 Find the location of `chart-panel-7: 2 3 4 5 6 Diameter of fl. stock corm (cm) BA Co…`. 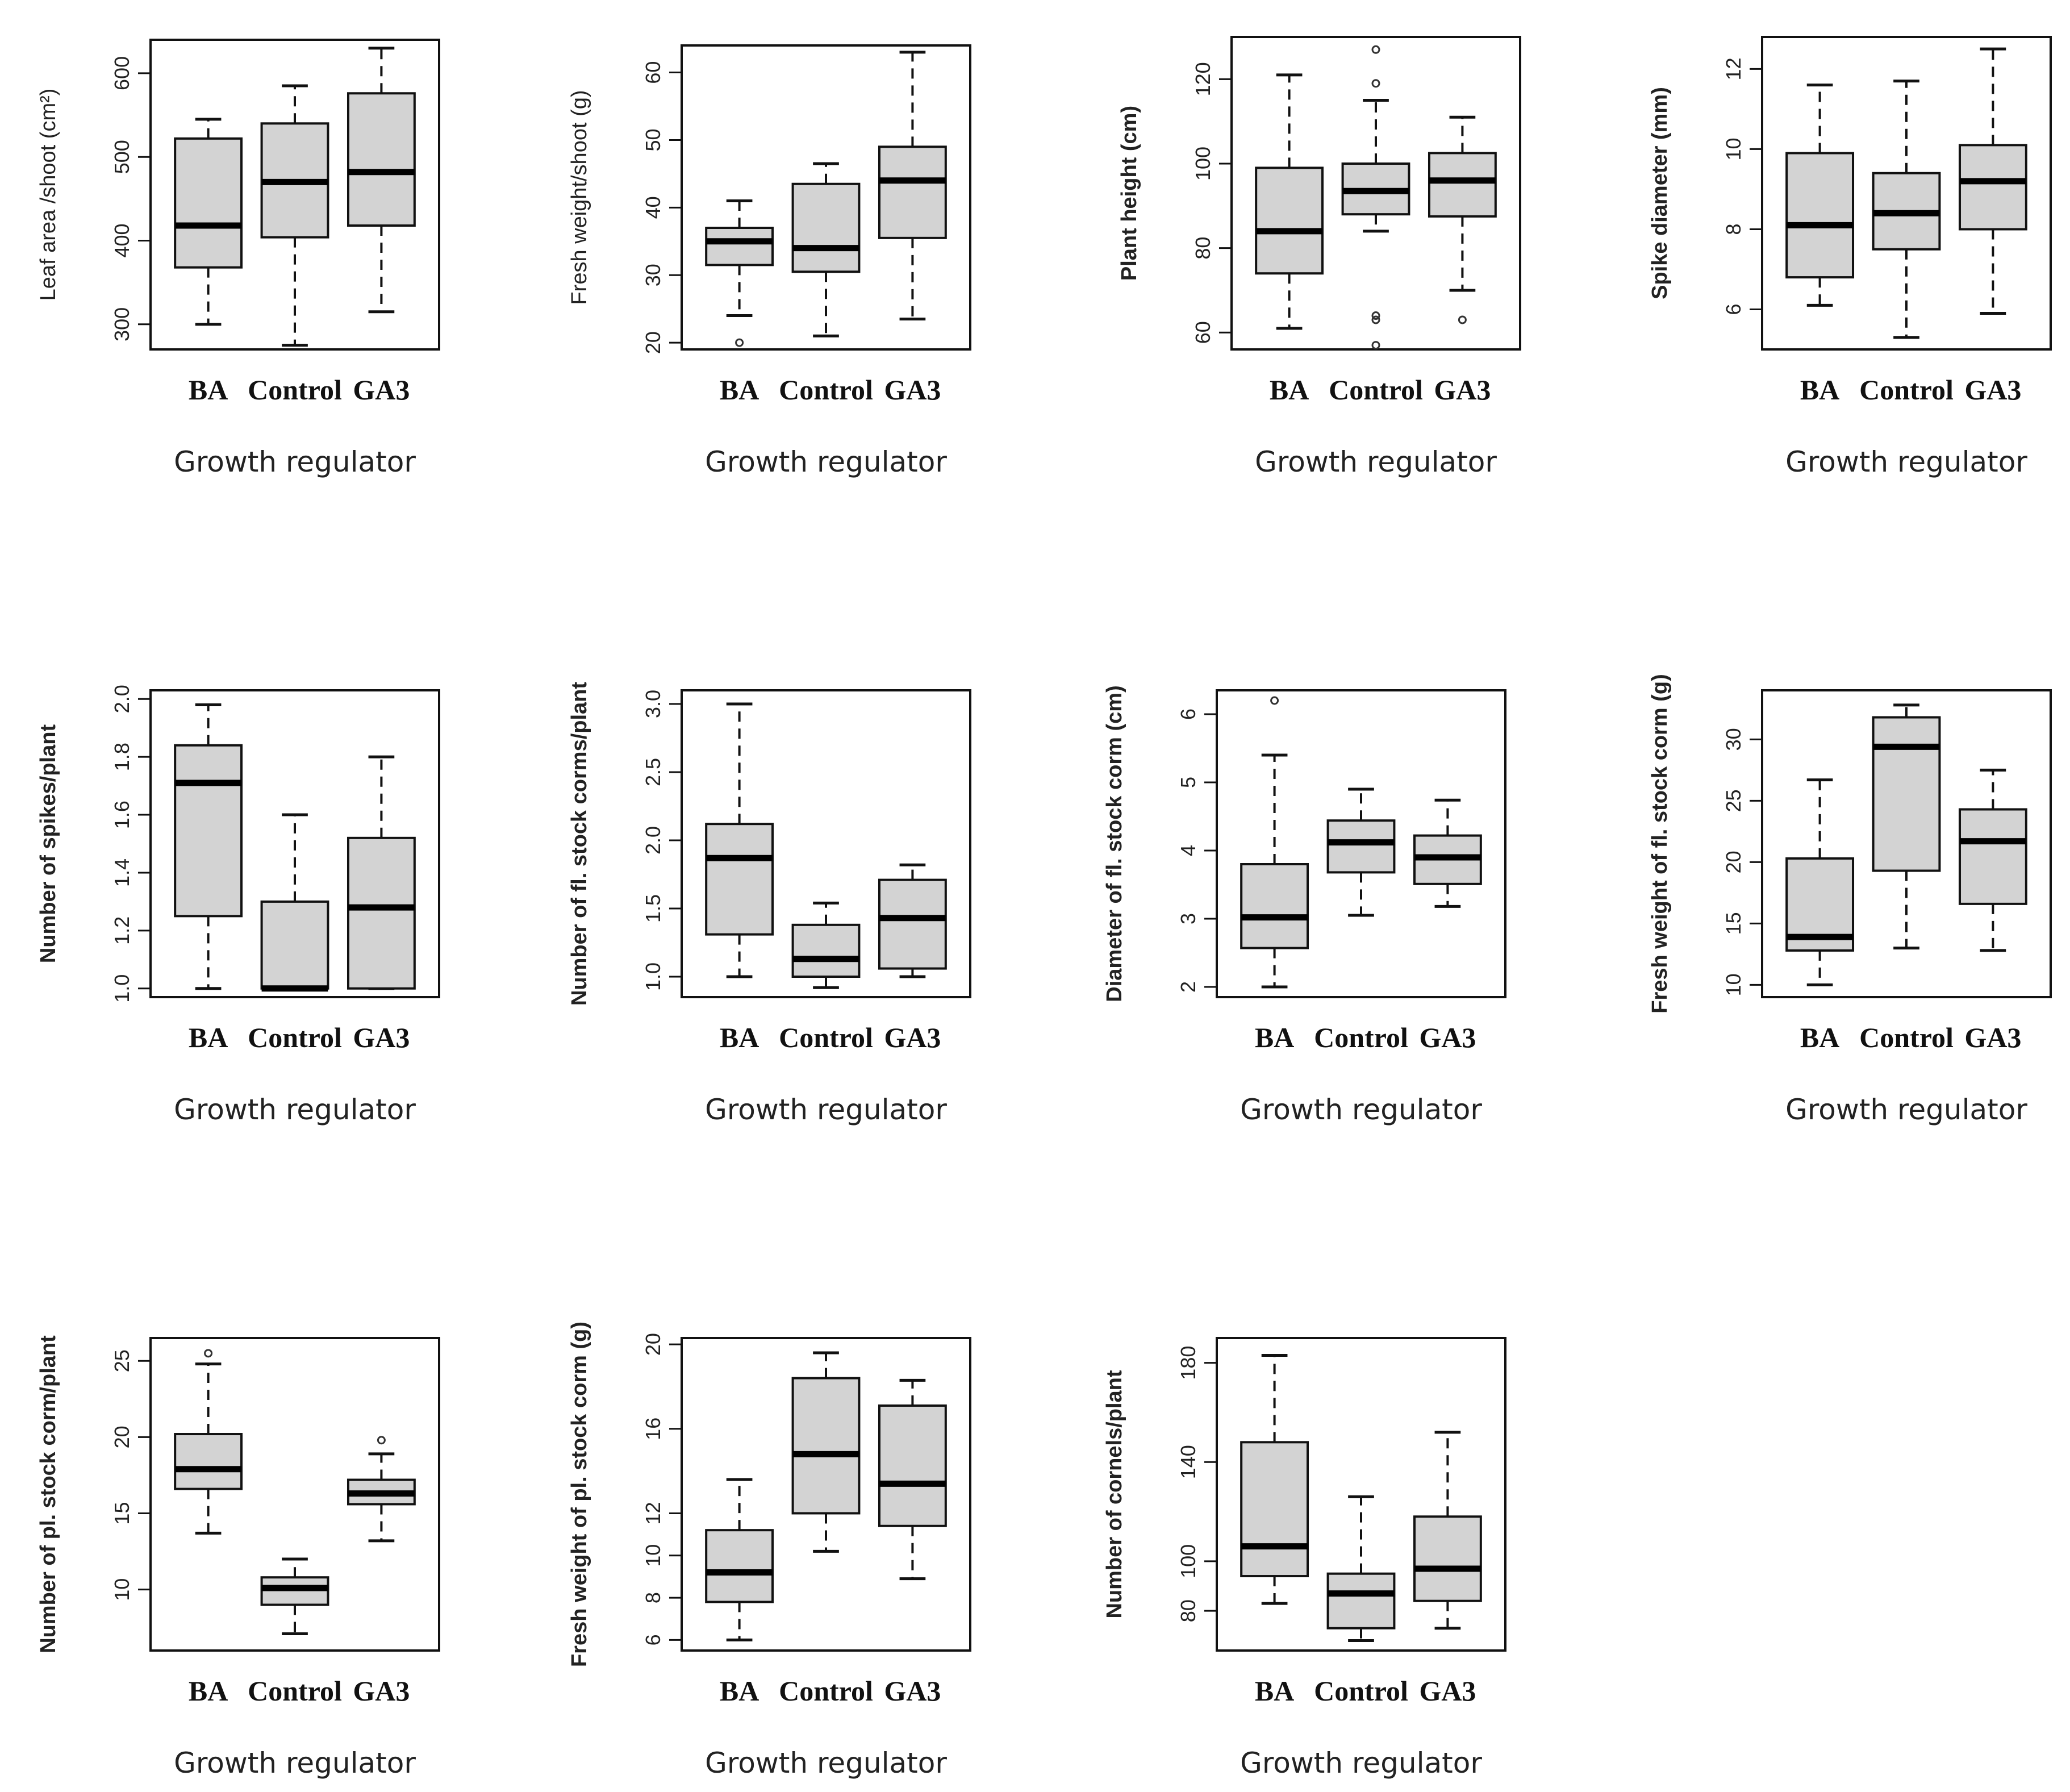

chart-panel-7: 2 3 4 5 6 Diameter of fl. stock corm (cm) BA Co… is located at coordinates (1304, 905).